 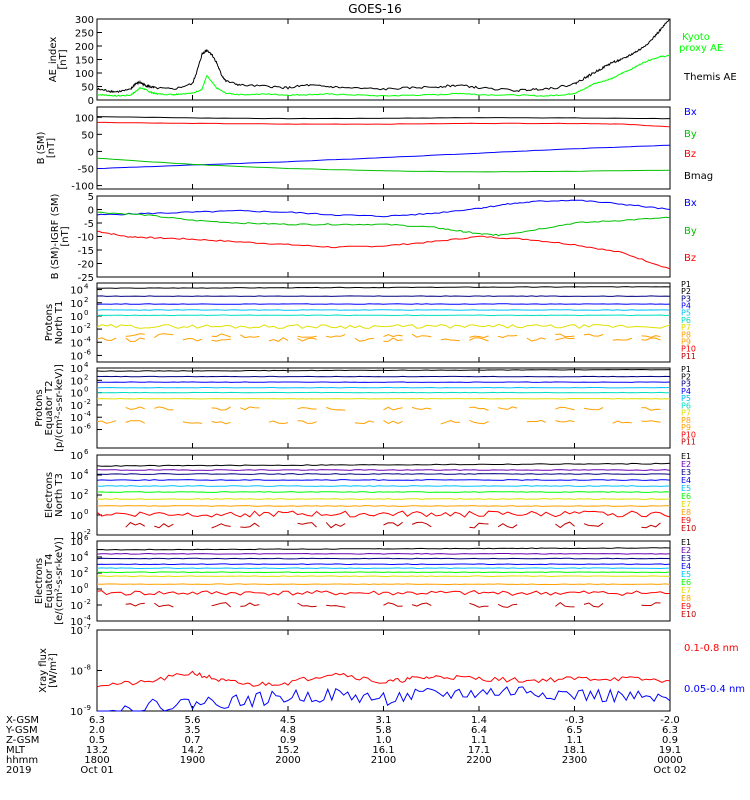 What do you see at coordinates (49, 581) in the screenshot?
I see `y-axis-label-6: Electrons Equator T4 [e/(cm²-s-sr-keV)]` at bounding box center [49, 581].